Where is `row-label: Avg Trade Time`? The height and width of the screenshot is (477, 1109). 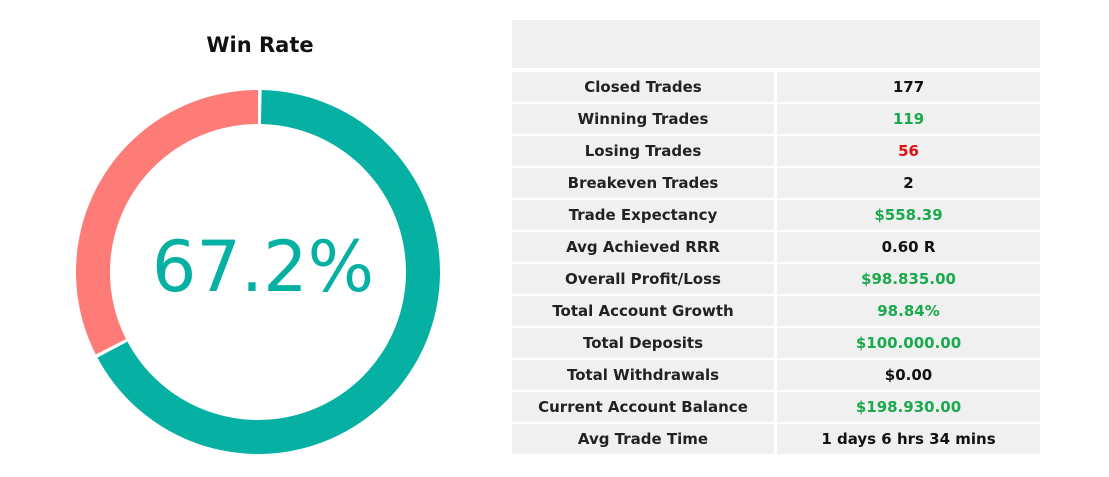
row-label: Avg Trade Time is located at coordinates (643, 439).